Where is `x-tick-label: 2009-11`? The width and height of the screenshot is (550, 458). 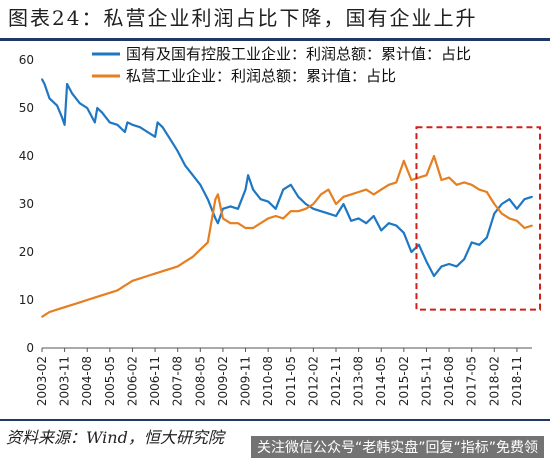
x-tick-label: 2009-11 is located at coordinates (246, 381).